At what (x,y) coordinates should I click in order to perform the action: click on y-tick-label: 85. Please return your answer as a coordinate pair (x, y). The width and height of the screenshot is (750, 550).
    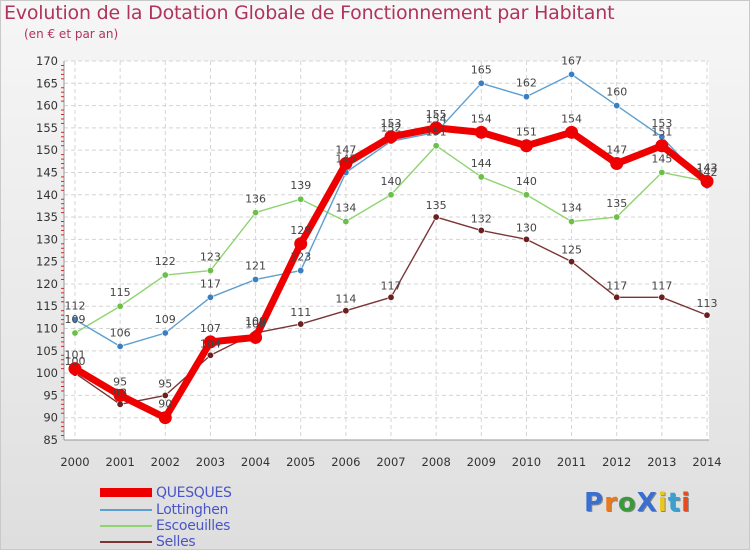
    Looking at the image, I should click on (50, 440).